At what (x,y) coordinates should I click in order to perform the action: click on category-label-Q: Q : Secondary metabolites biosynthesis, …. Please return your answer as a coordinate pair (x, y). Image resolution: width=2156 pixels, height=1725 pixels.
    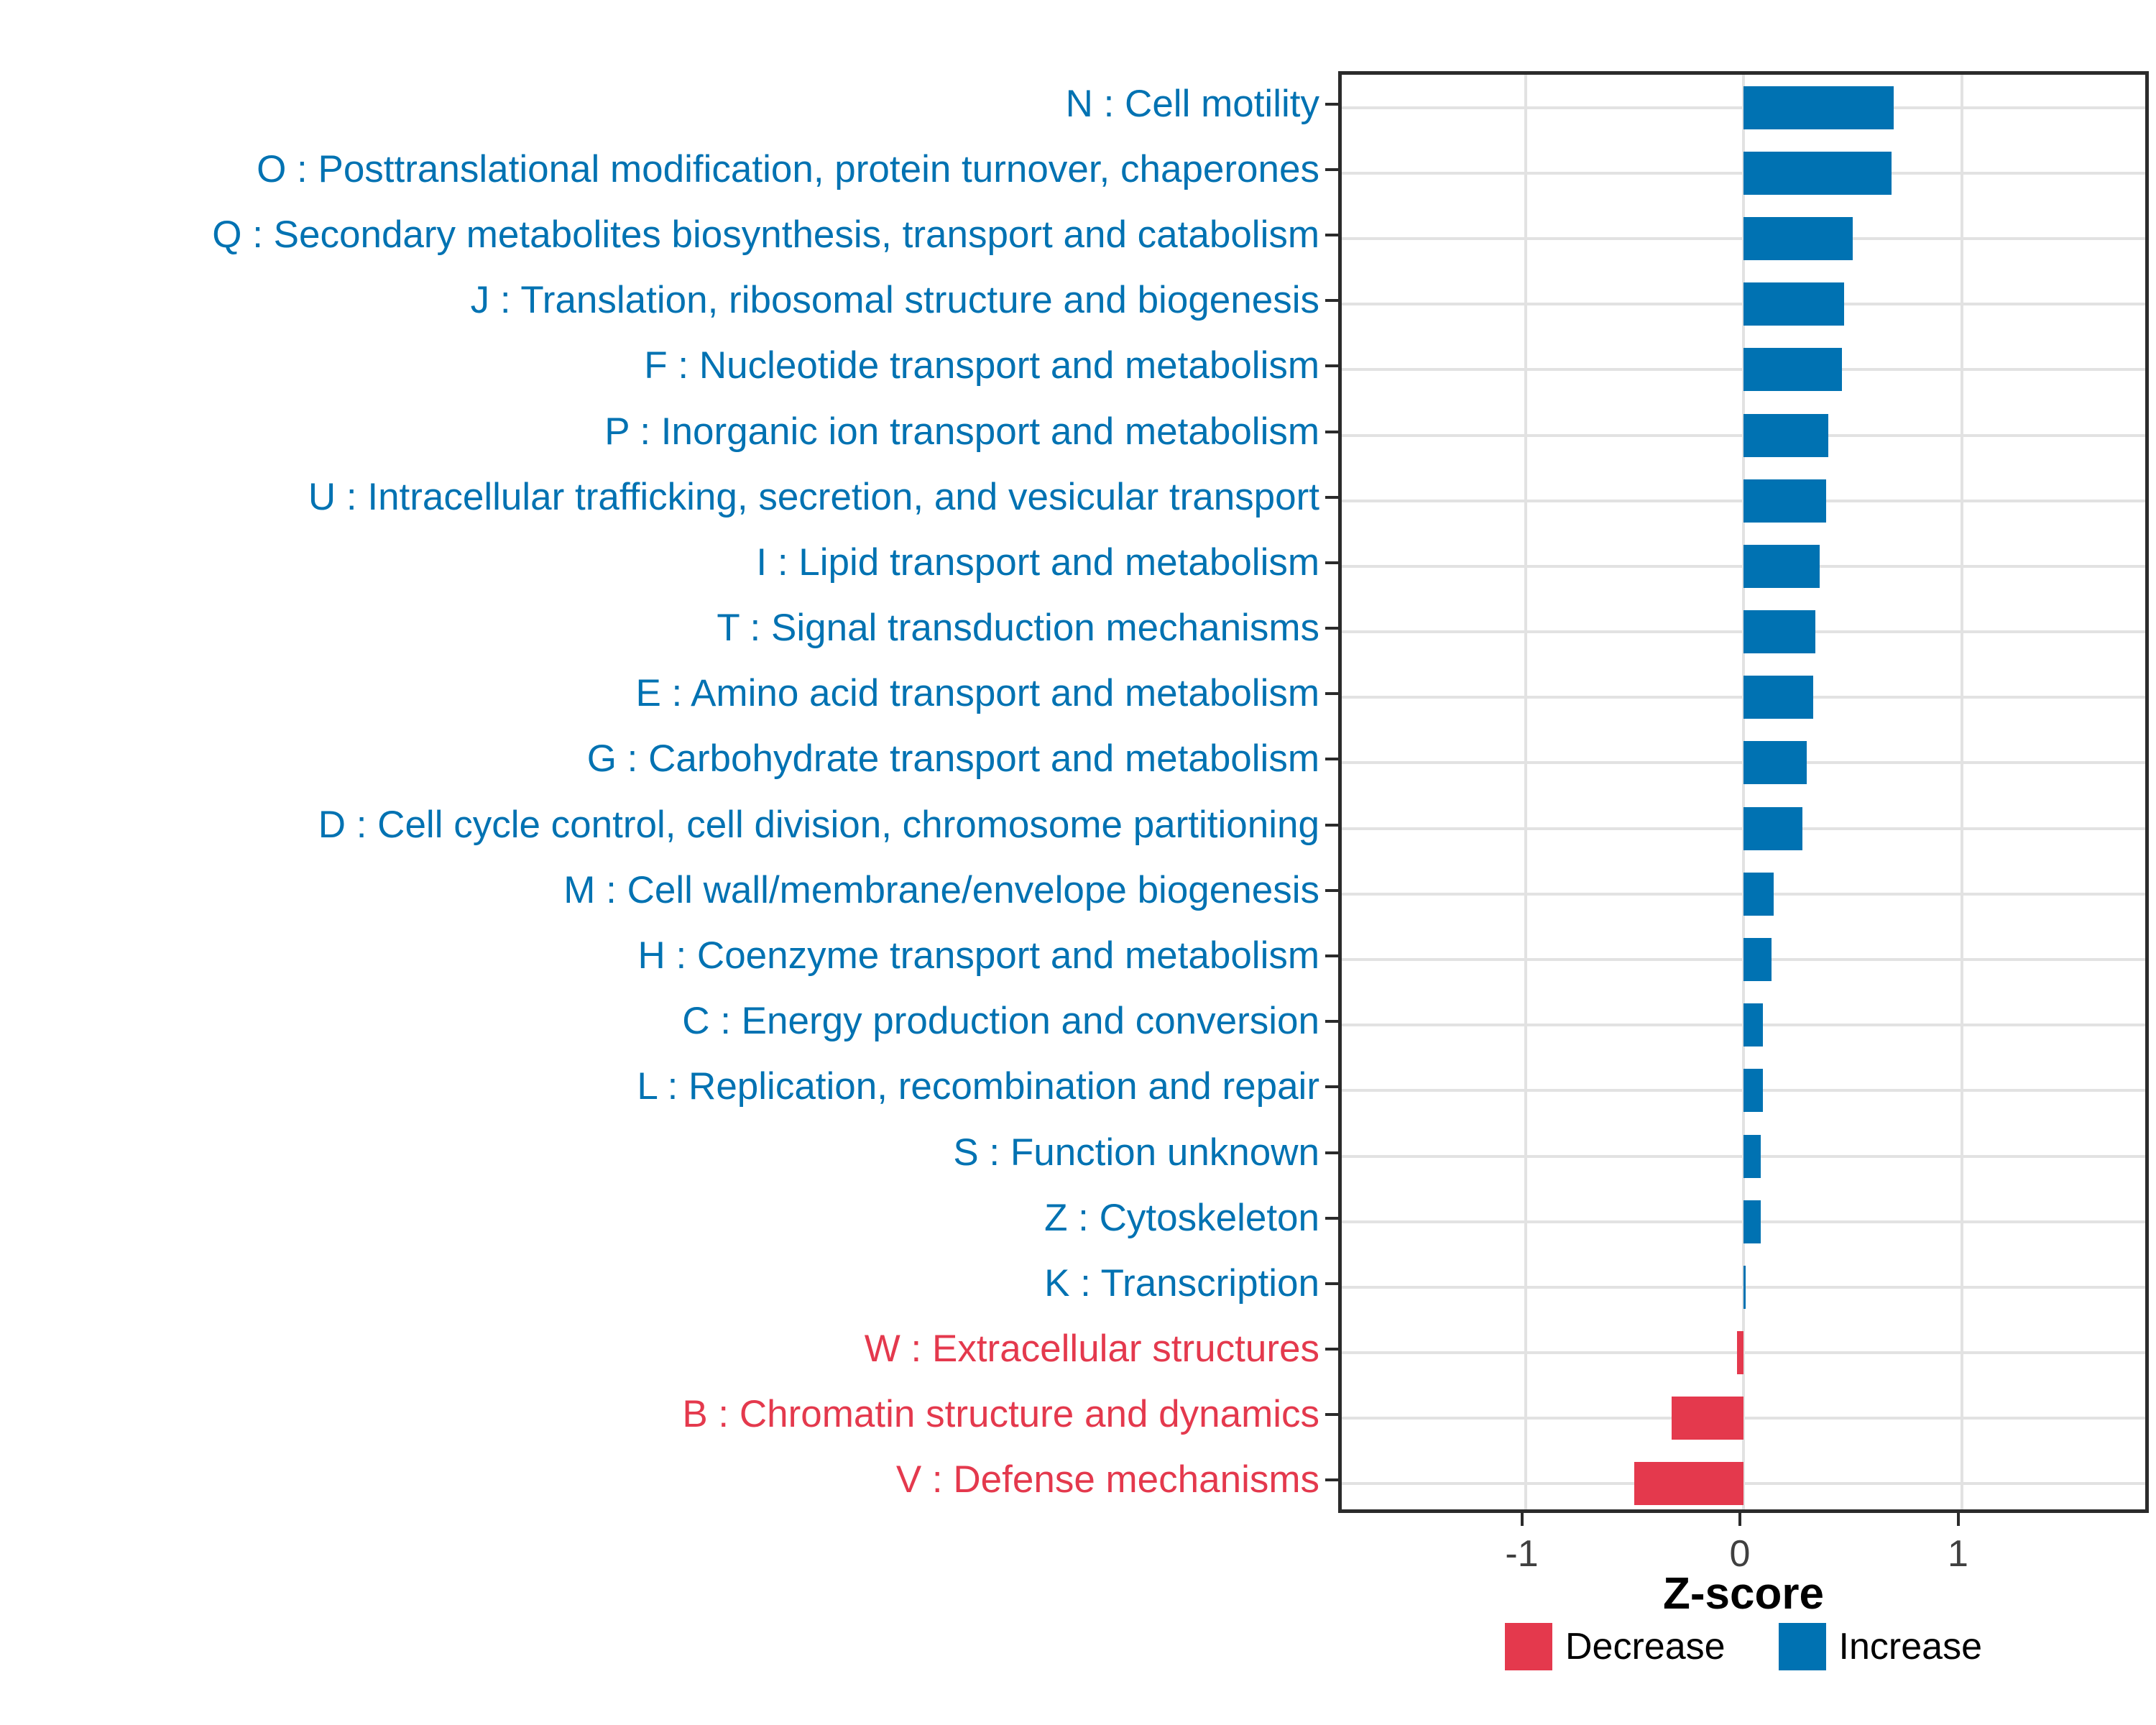
    Looking at the image, I should click on (765, 234).